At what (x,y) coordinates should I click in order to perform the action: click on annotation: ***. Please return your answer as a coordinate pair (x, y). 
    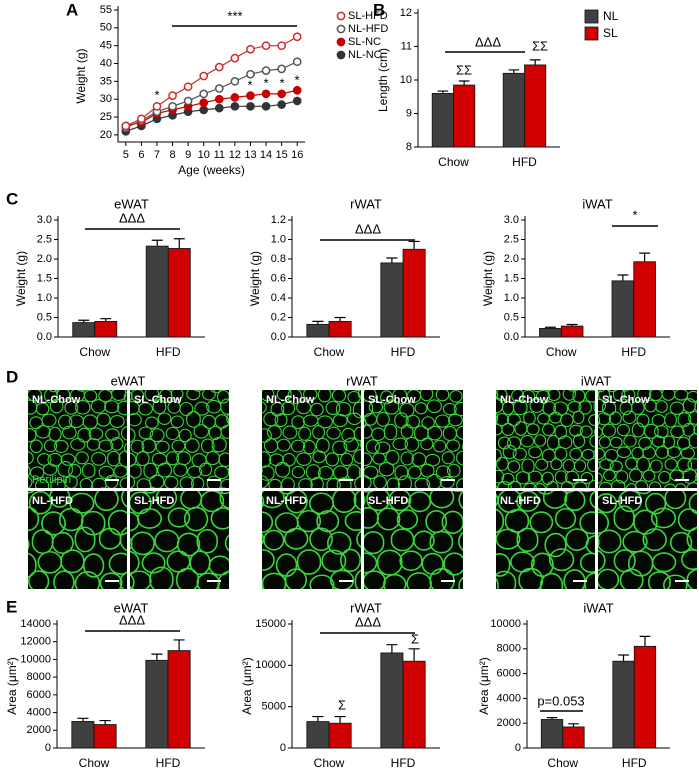
    Looking at the image, I should click on (234, 15).